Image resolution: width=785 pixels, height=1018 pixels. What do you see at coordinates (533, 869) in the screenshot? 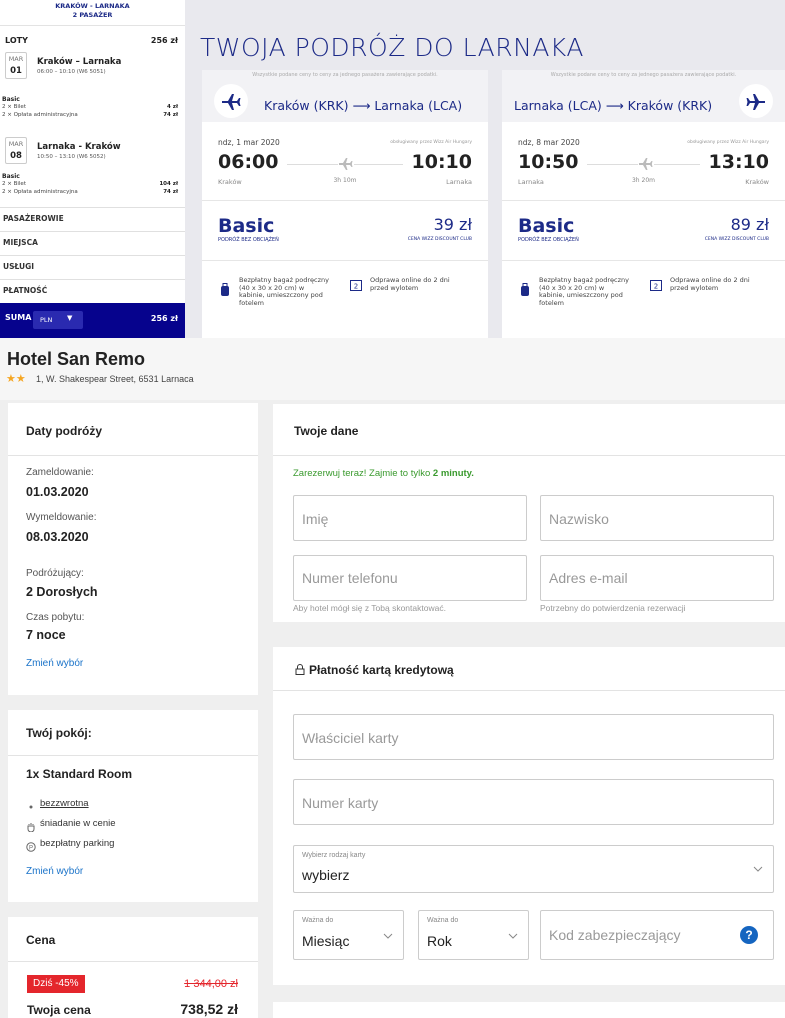
I see `card-type-select: Wybierz rodzaj karty wybierz` at bounding box center [533, 869].